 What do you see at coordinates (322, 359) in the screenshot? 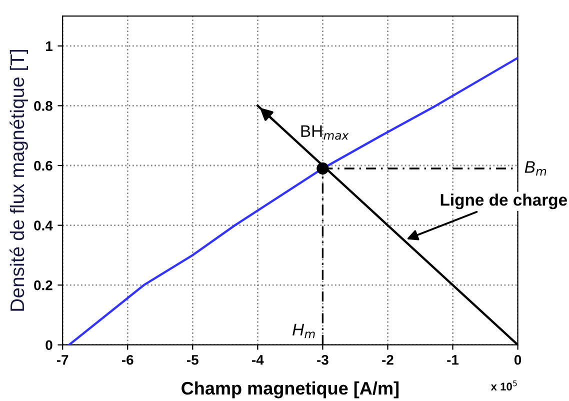
I see `x-tick-label: -3` at bounding box center [322, 359].